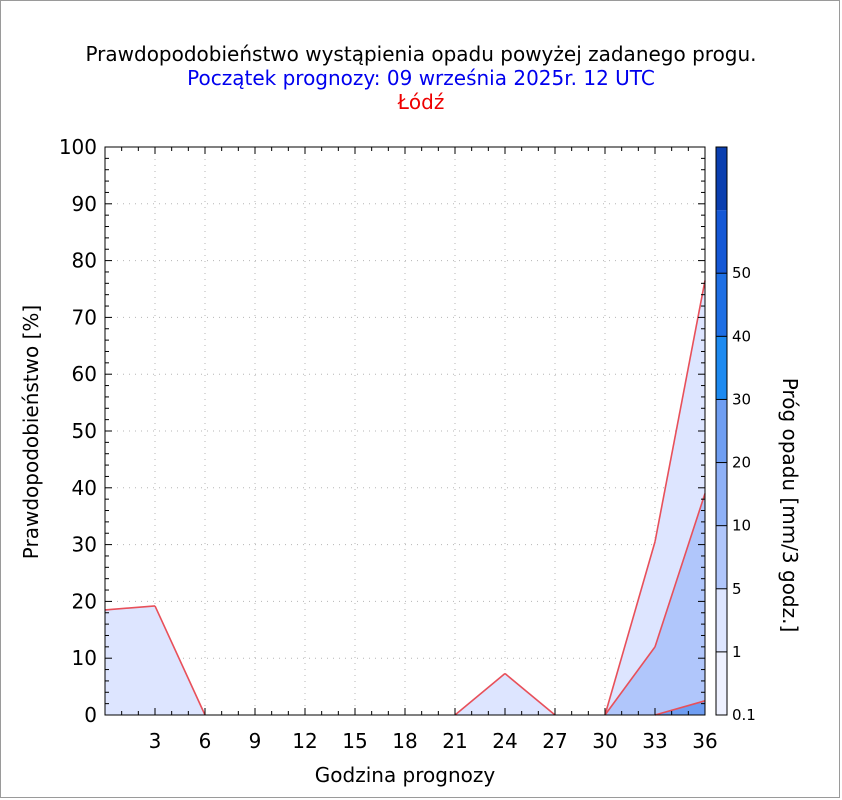  Describe the element at coordinates (84, 545) in the screenshot. I see `y-tick-label: 30` at that location.